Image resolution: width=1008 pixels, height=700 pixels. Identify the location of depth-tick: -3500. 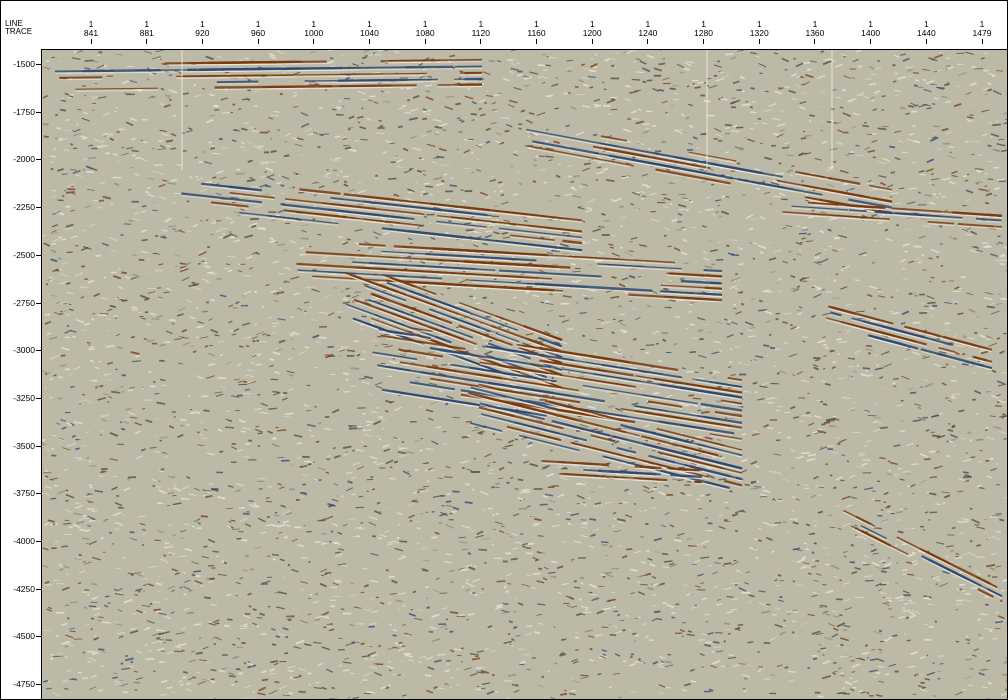
(21, 446).